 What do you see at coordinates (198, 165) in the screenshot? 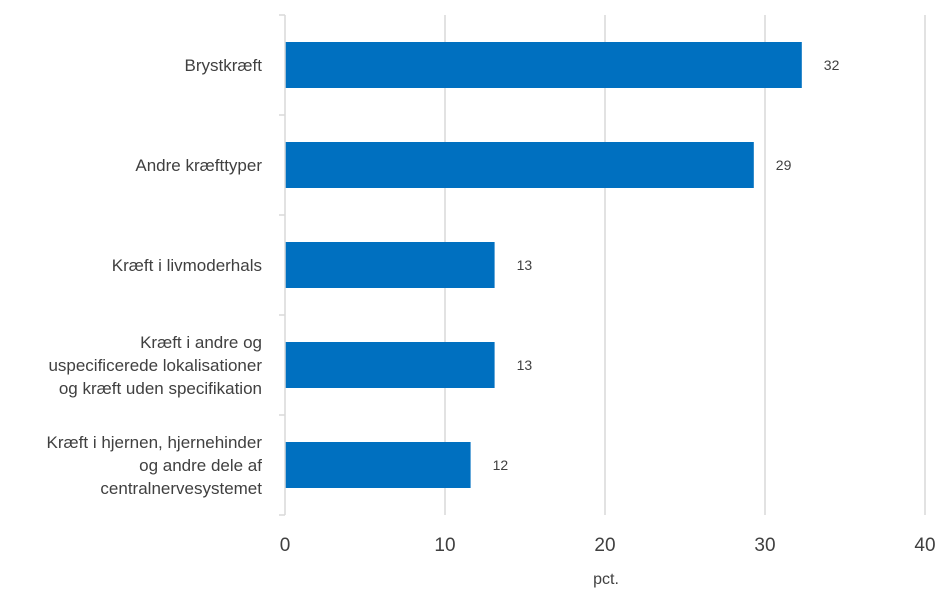
I see `category-label-2: Andre kræfttyper` at bounding box center [198, 165].